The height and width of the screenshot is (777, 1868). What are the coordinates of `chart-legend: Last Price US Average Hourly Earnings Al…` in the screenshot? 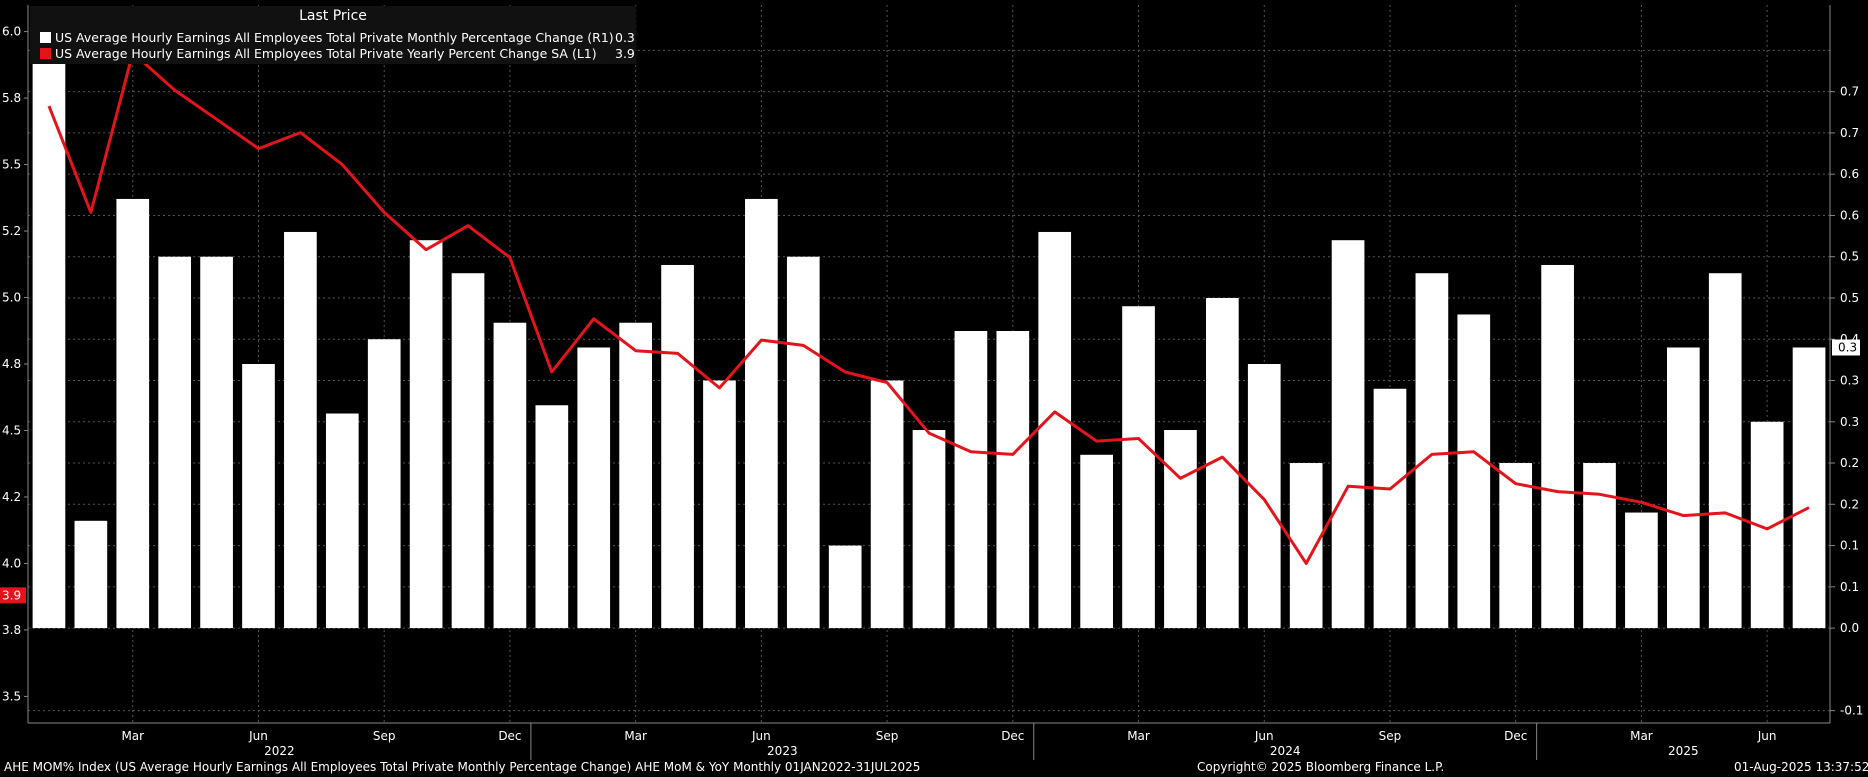 It's located at (333, 35).